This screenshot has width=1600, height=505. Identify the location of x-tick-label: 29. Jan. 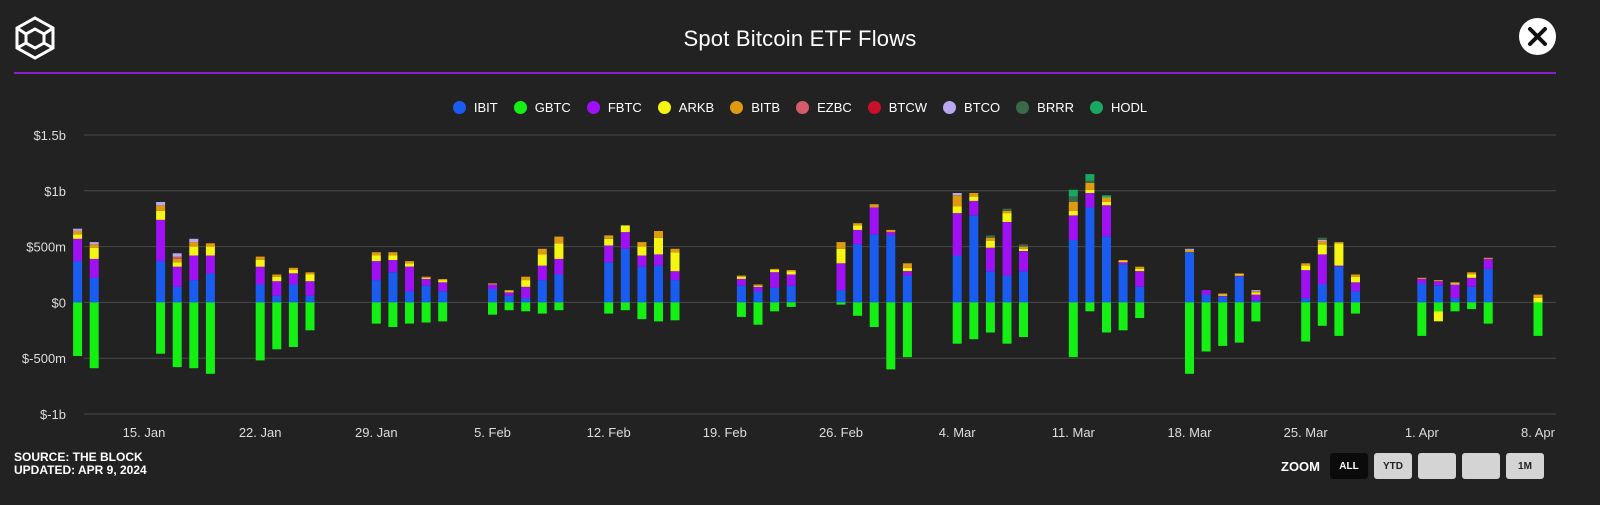
(376, 432).